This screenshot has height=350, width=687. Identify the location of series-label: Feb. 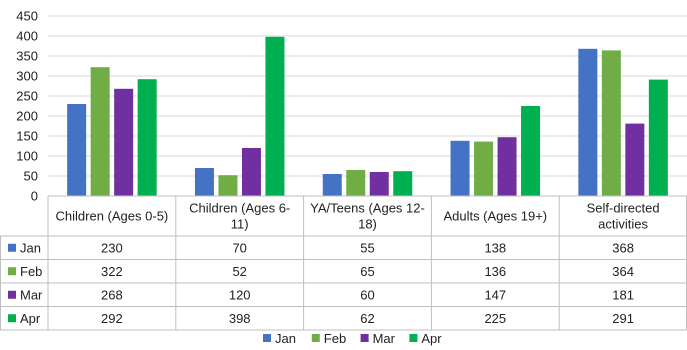
(31, 271).